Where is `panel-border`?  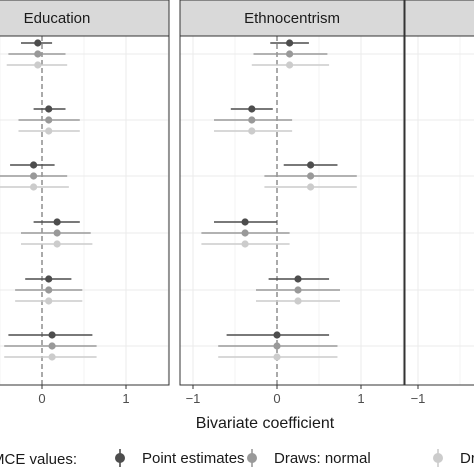 panel-border is located at coordinates (439, 210).